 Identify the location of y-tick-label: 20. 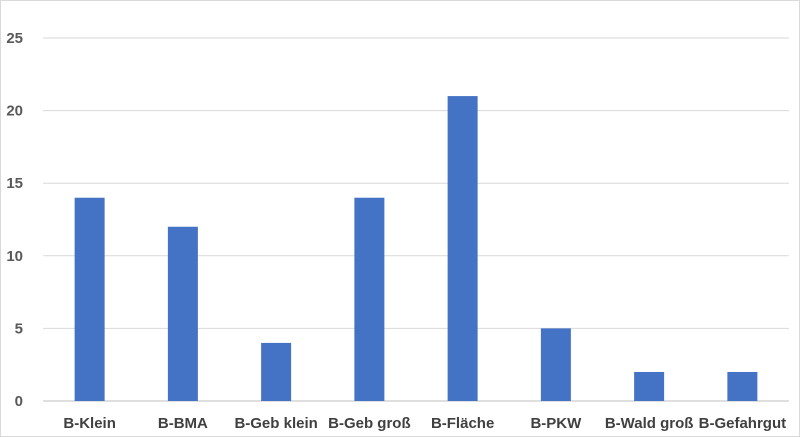
(14, 111).